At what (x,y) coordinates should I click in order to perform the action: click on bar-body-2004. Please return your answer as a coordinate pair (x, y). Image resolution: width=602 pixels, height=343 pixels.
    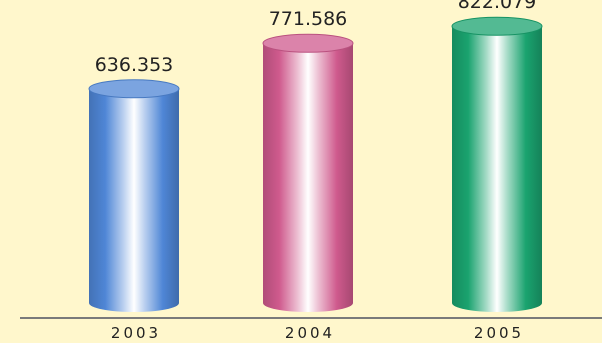
    Looking at the image, I should click on (308, 173).